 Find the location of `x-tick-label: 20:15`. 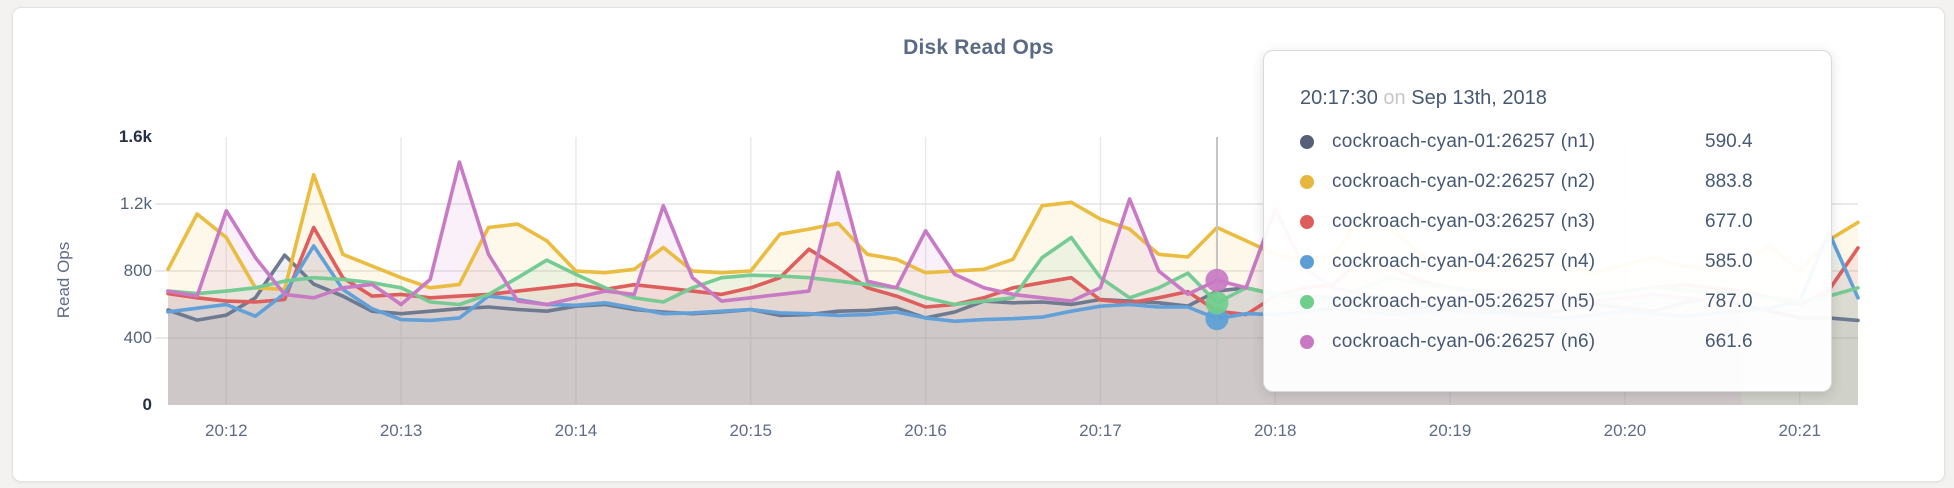

x-tick-label: 20:15 is located at coordinates (751, 430).